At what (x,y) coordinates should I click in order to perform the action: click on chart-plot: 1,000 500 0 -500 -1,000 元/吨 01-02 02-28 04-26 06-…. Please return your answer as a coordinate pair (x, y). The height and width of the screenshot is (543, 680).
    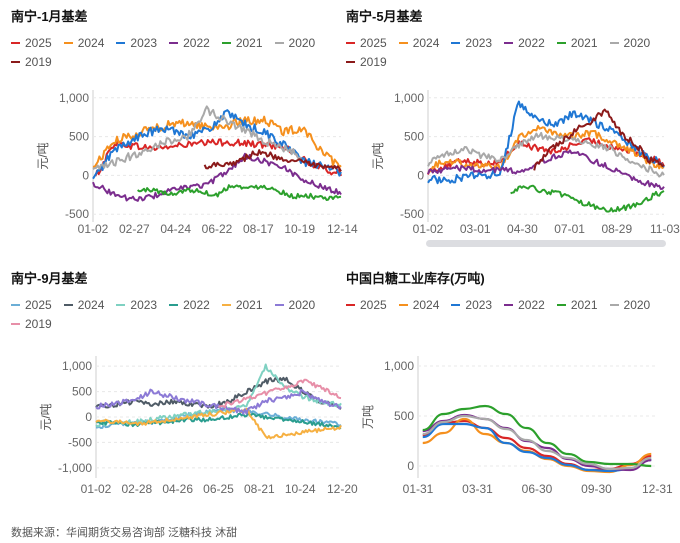
    Looking at the image, I should click on (198, 426).